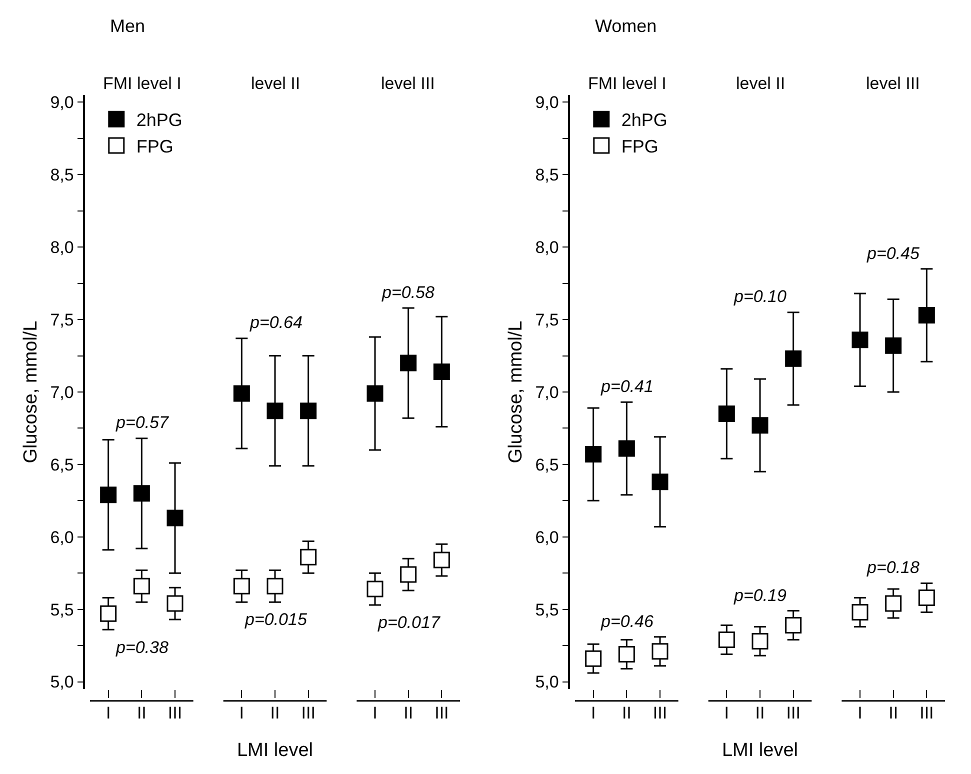 The height and width of the screenshot is (774, 971). I want to click on chart-title: Men, so click(128, 26).